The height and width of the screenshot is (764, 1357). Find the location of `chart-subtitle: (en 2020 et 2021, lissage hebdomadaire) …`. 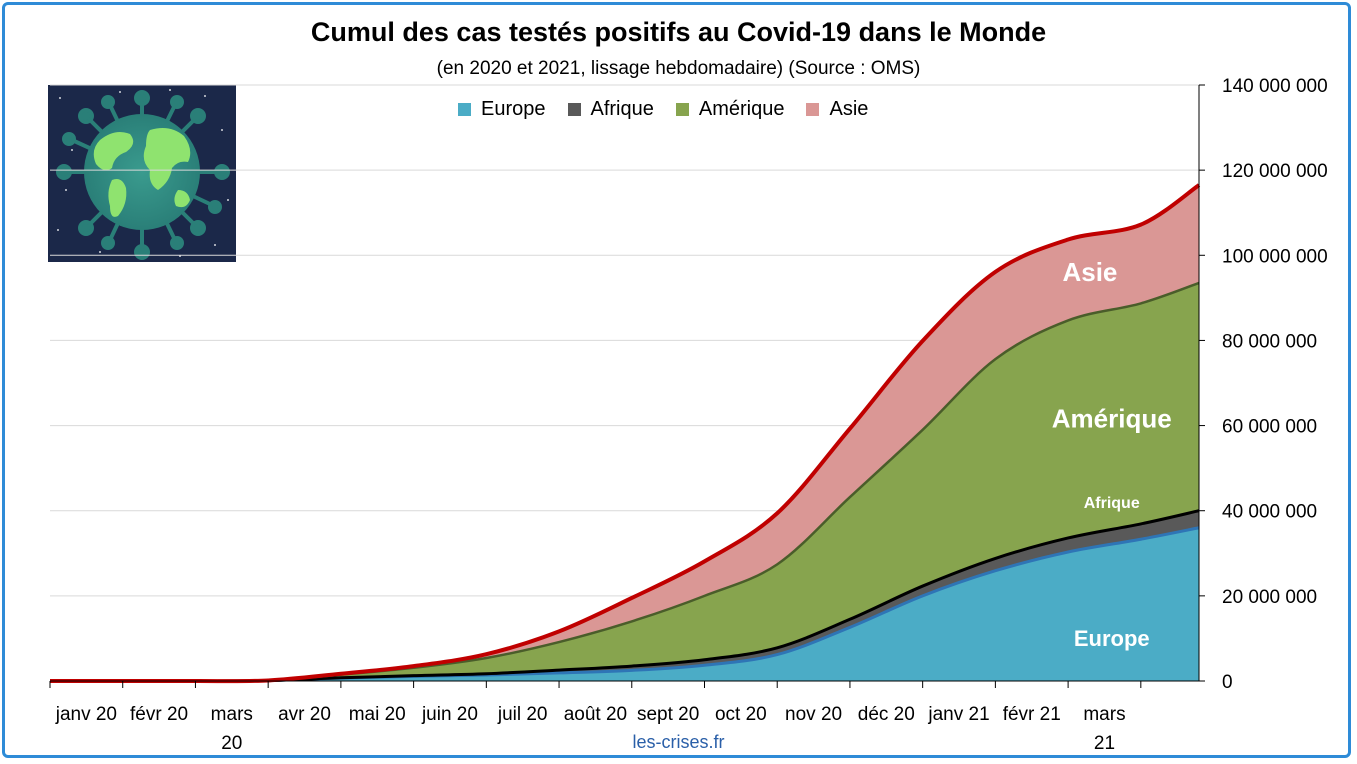

chart-subtitle: (en 2020 et 2021, lissage hebdomadaire) … is located at coordinates (678, 68).